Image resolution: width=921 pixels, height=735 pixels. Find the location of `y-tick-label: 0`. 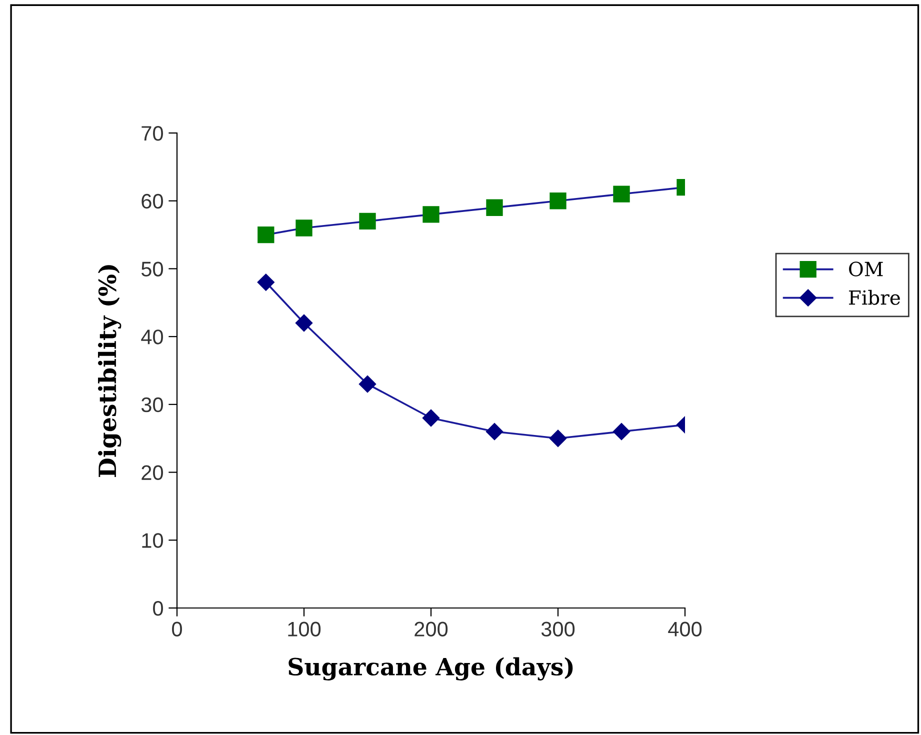

y-tick-label: 0 is located at coordinates (158, 608).